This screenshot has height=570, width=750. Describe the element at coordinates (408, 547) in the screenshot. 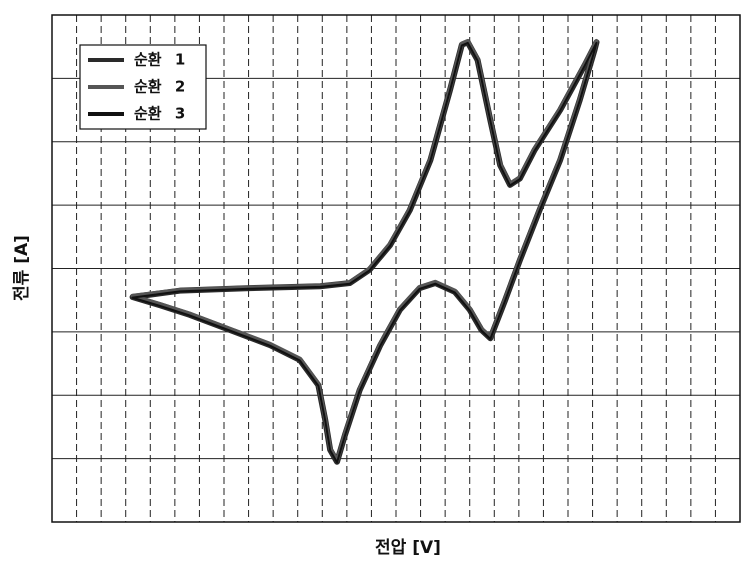

I see `x-axis-label: 전압 [V]` at that location.